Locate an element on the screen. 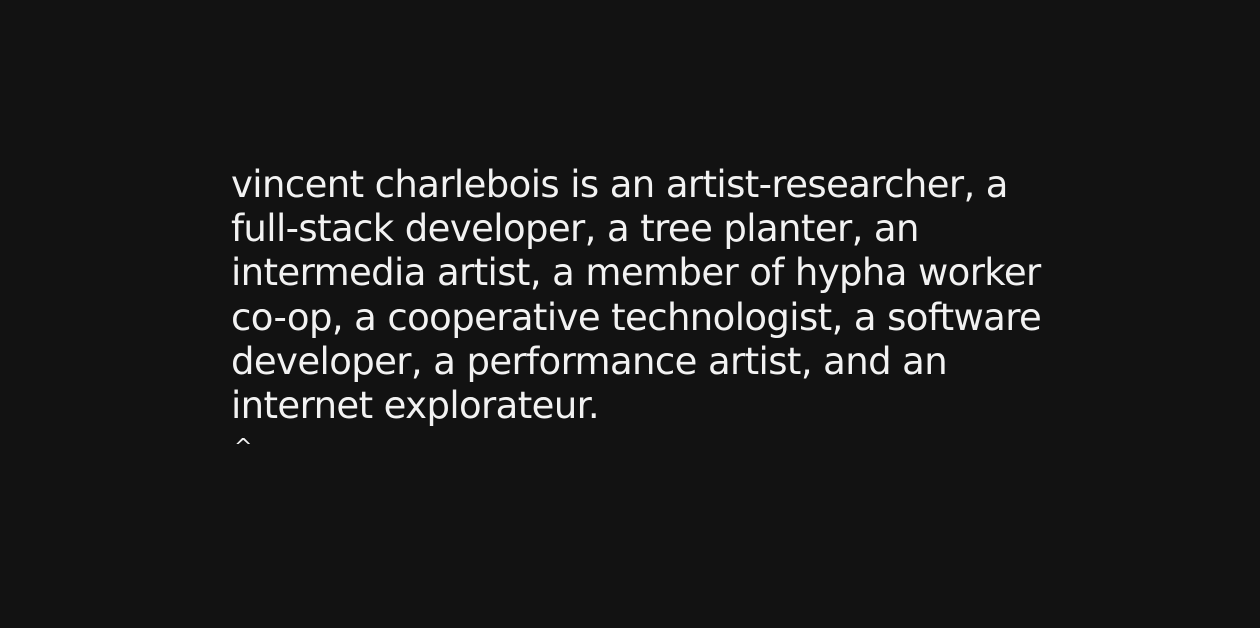 The height and width of the screenshot is (628, 1260). caret-up-icon: ^ is located at coordinates (243, 447).